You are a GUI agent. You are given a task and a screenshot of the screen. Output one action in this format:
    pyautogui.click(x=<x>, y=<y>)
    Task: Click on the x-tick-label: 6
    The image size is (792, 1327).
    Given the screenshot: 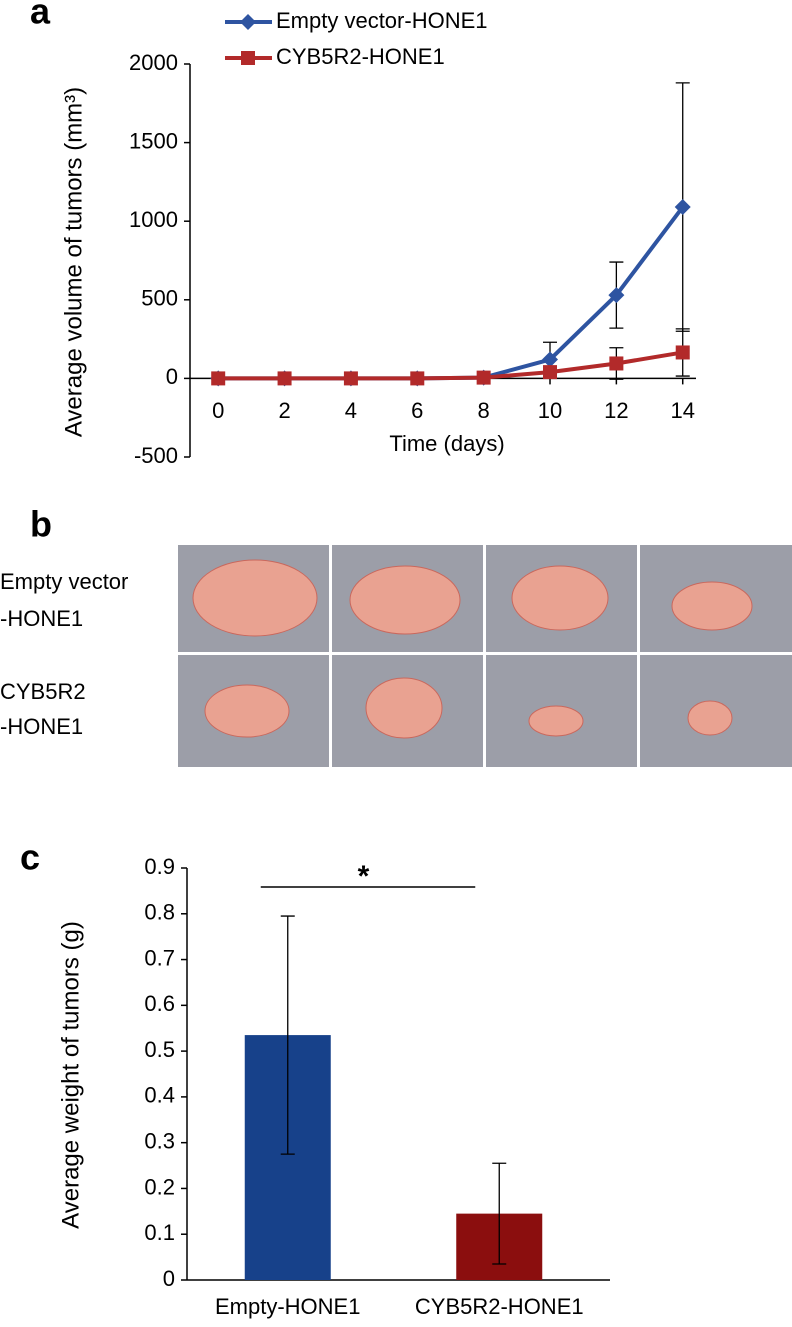 What is the action you would take?
    pyautogui.click(x=417, y=410)
    